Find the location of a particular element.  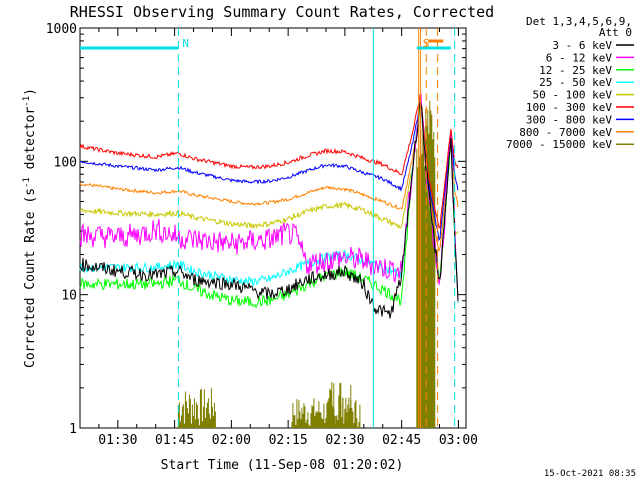

x-tick-label: 02:45 is located at coordinates (401, 440).